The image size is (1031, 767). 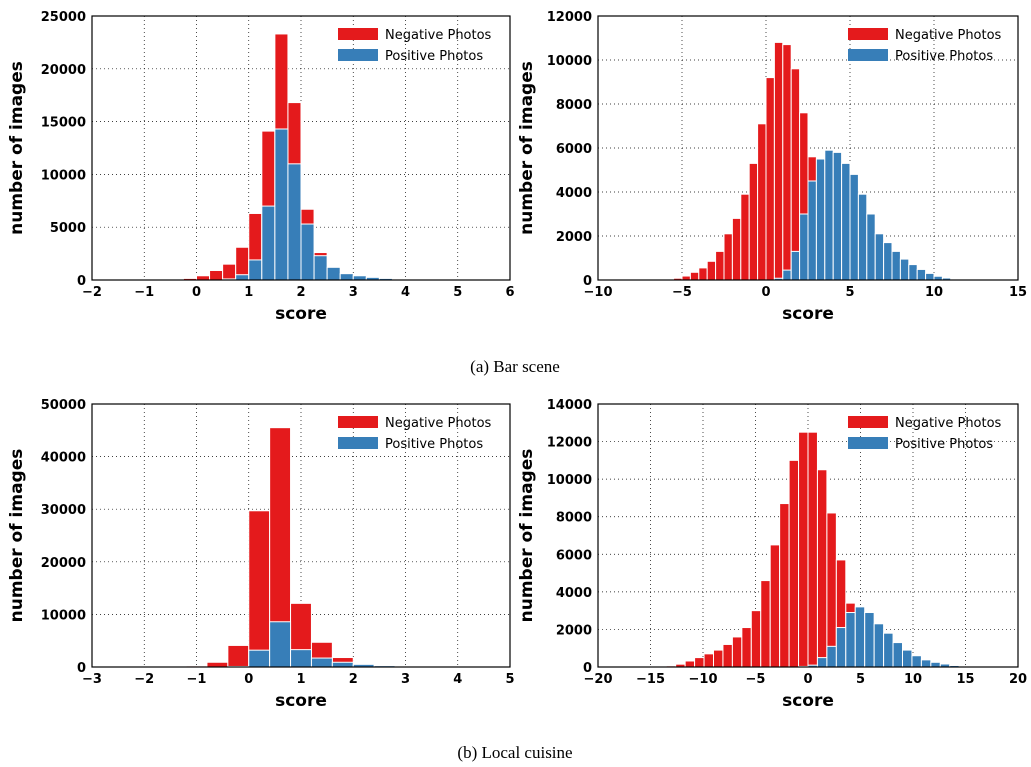 I want to click on x-tick-label: 1, so click(x=300, y=679).